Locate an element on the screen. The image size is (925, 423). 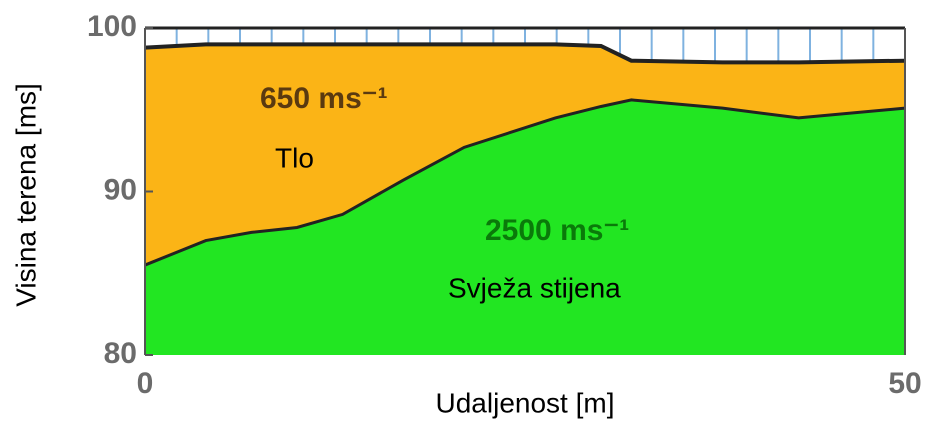
y-tick-label: 90 is located at coordinates (120, 189).